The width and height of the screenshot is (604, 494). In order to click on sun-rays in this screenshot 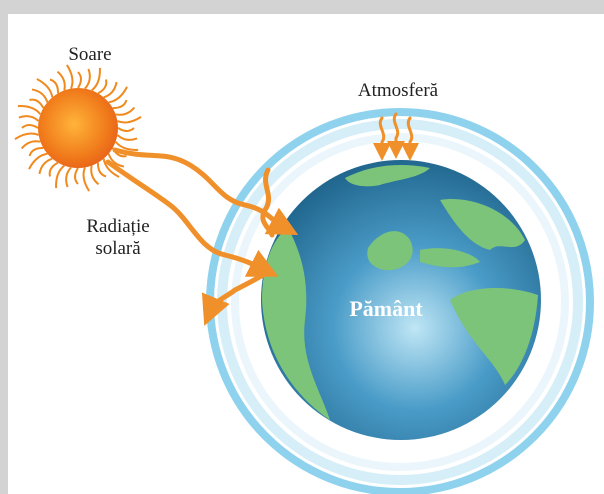, I will do `click(78, 128)`.